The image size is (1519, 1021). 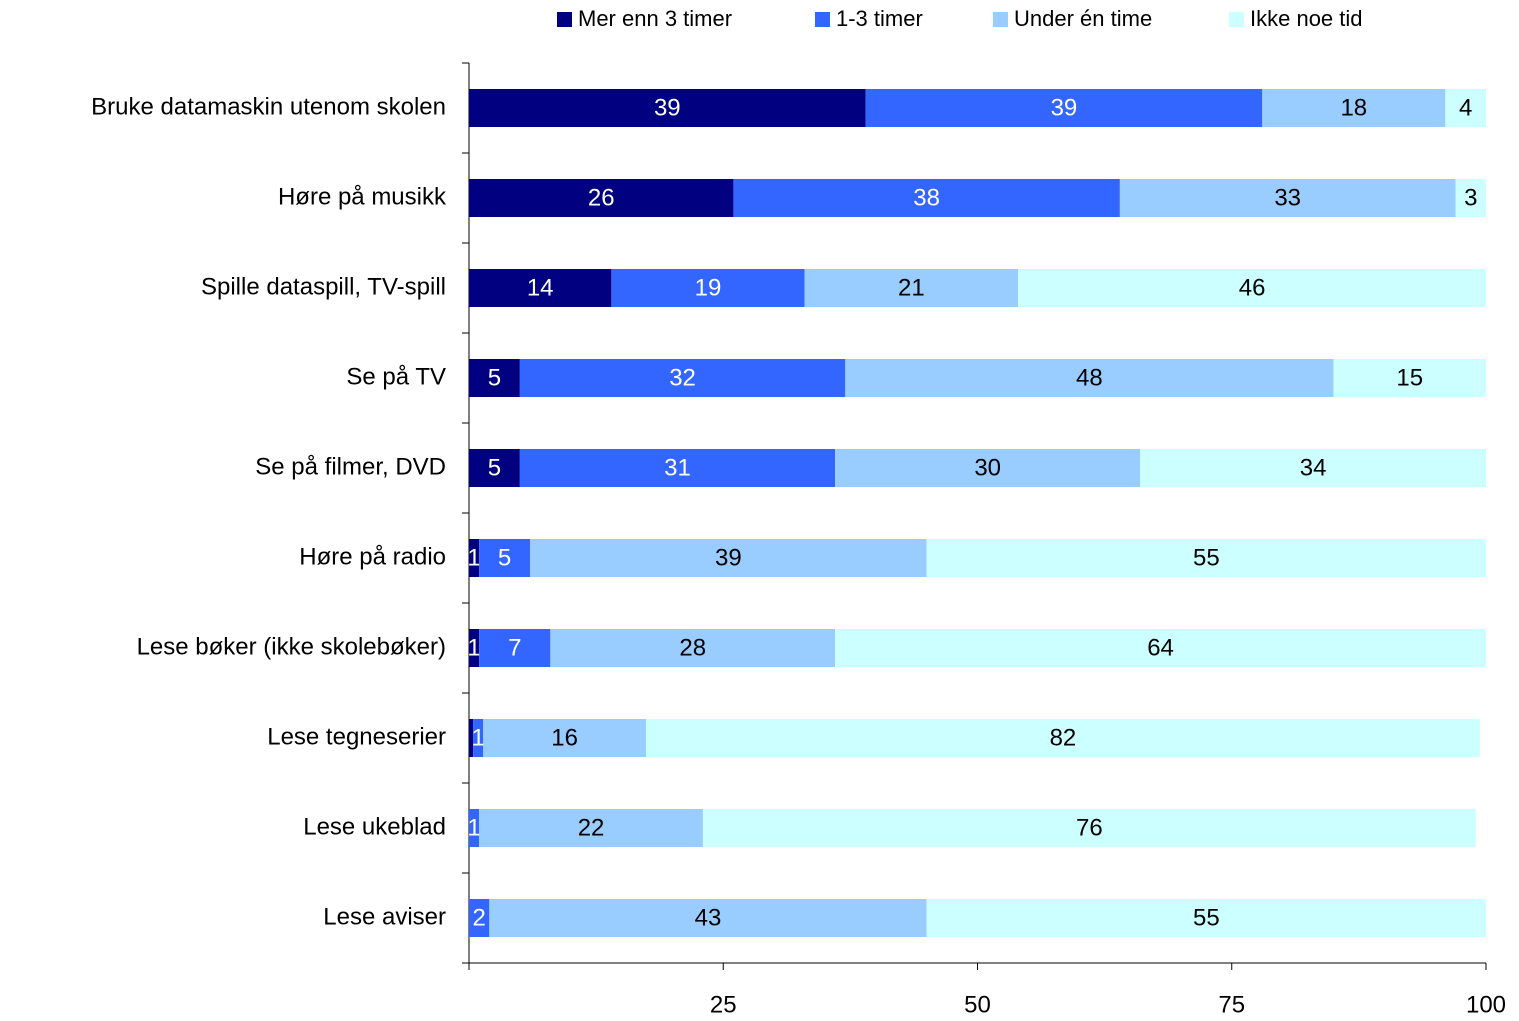 What do you see at coordinates (323, 286) in the screenshot?
I see `category-label: Spille dataspill, TV-spill` at bounding box center [323, 286].